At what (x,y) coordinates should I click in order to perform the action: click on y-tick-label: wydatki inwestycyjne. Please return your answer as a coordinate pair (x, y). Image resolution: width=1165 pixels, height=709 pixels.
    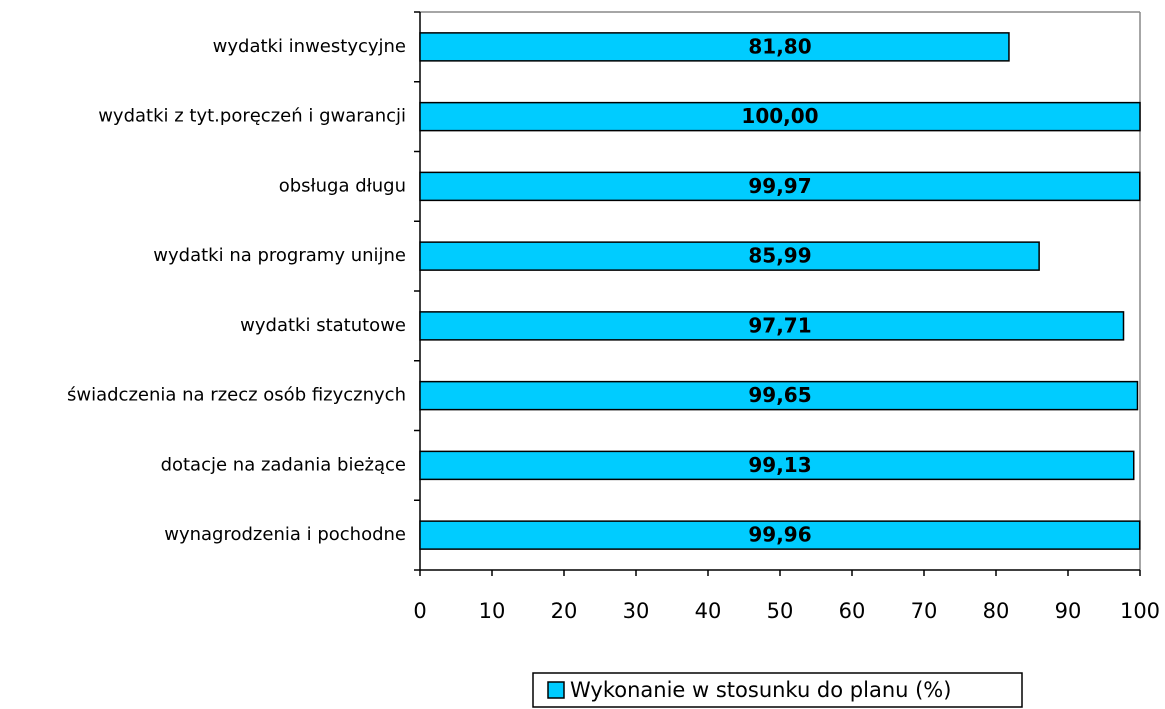
    Looking at the image, I should click on (309, 46).